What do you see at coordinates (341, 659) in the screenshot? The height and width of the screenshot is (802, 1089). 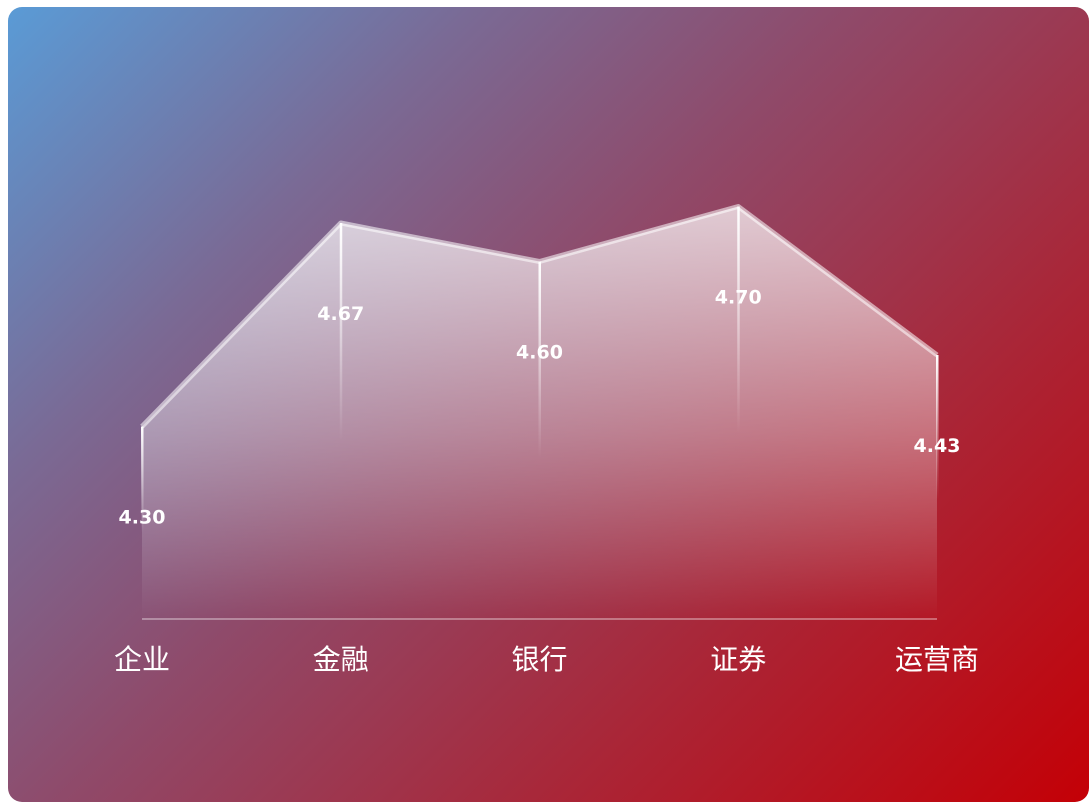 I see `x-tick-label: 金融` at bounding box center [341, 659].